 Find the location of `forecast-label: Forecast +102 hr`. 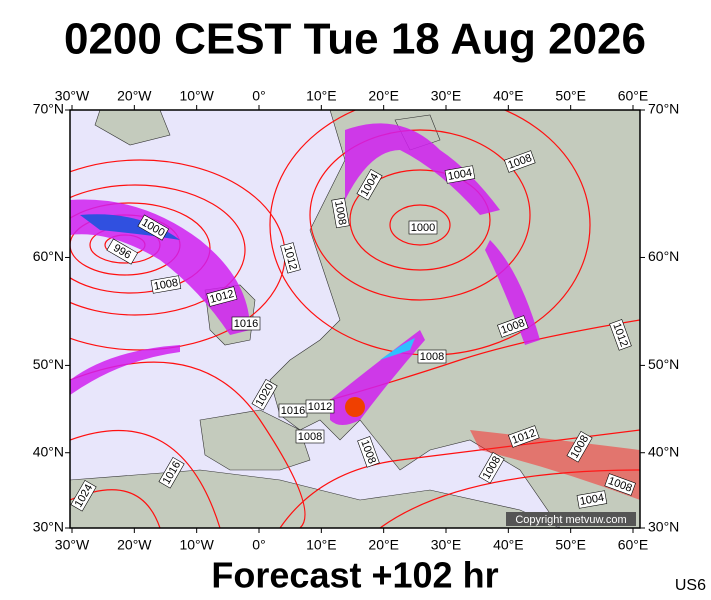

forecast-label: Forecast +102 hr is located at coordinates (354, 575).